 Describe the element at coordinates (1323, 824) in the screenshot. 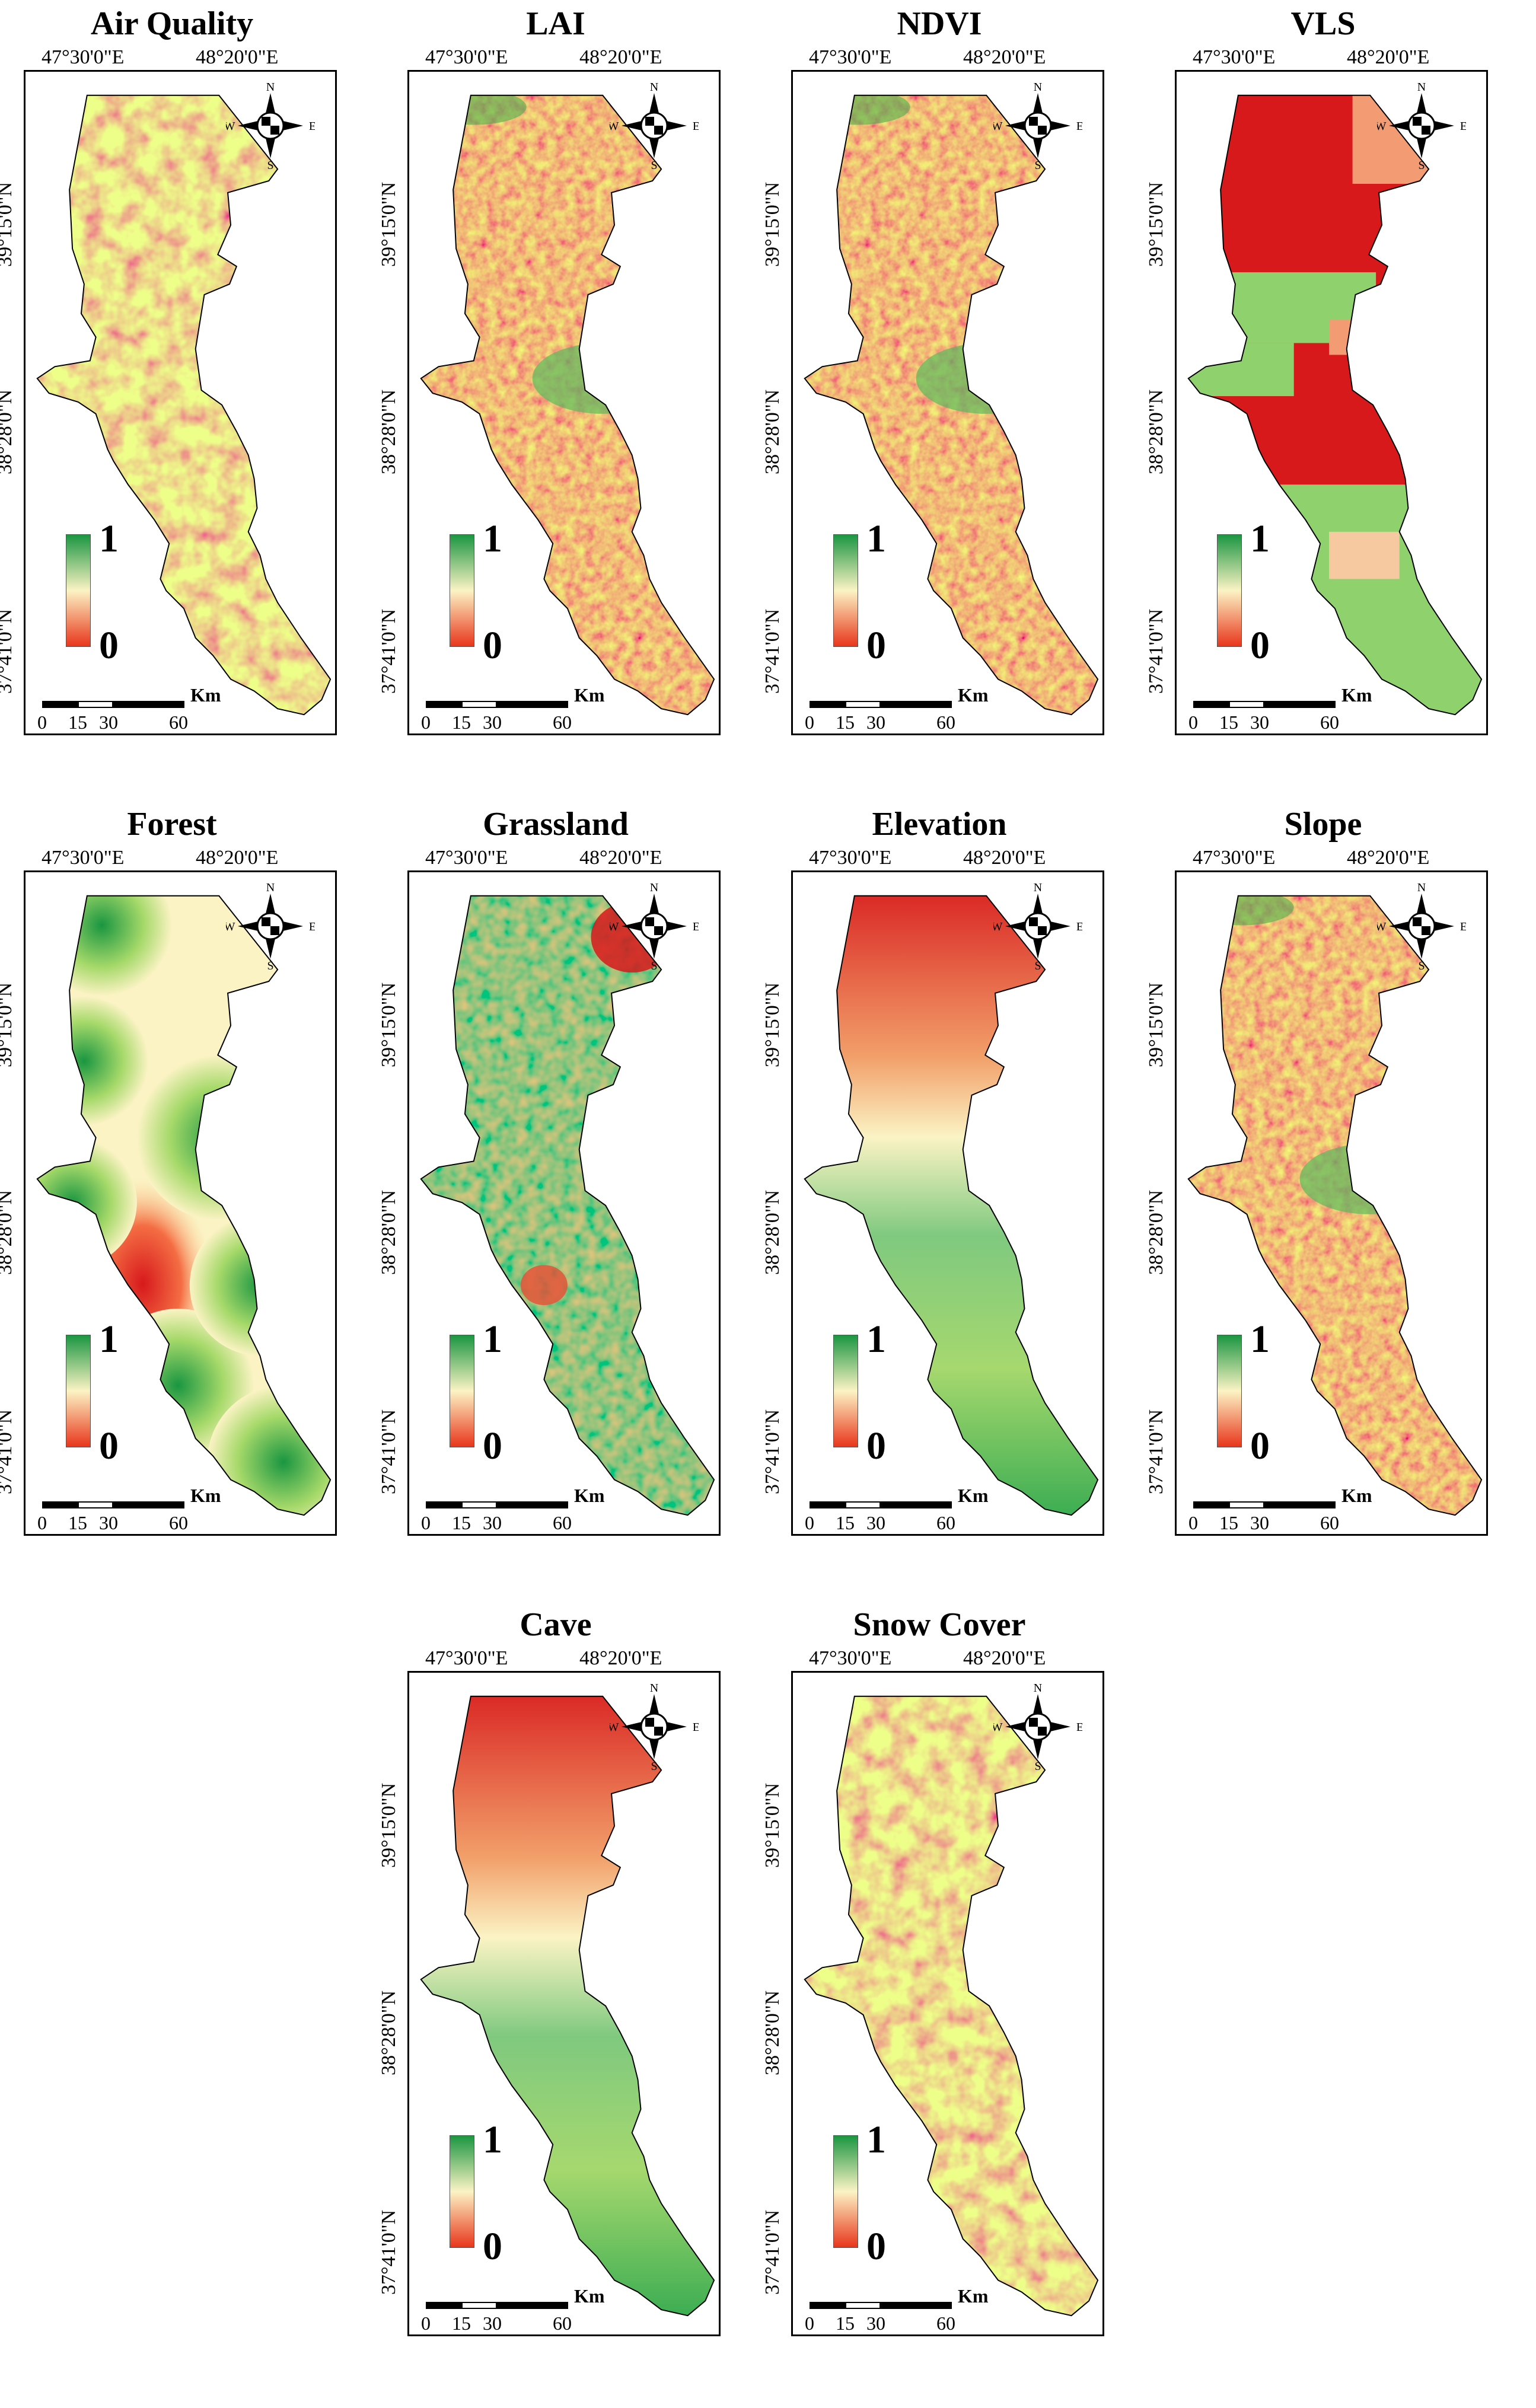

I see `panel-title: Slope` at that location.